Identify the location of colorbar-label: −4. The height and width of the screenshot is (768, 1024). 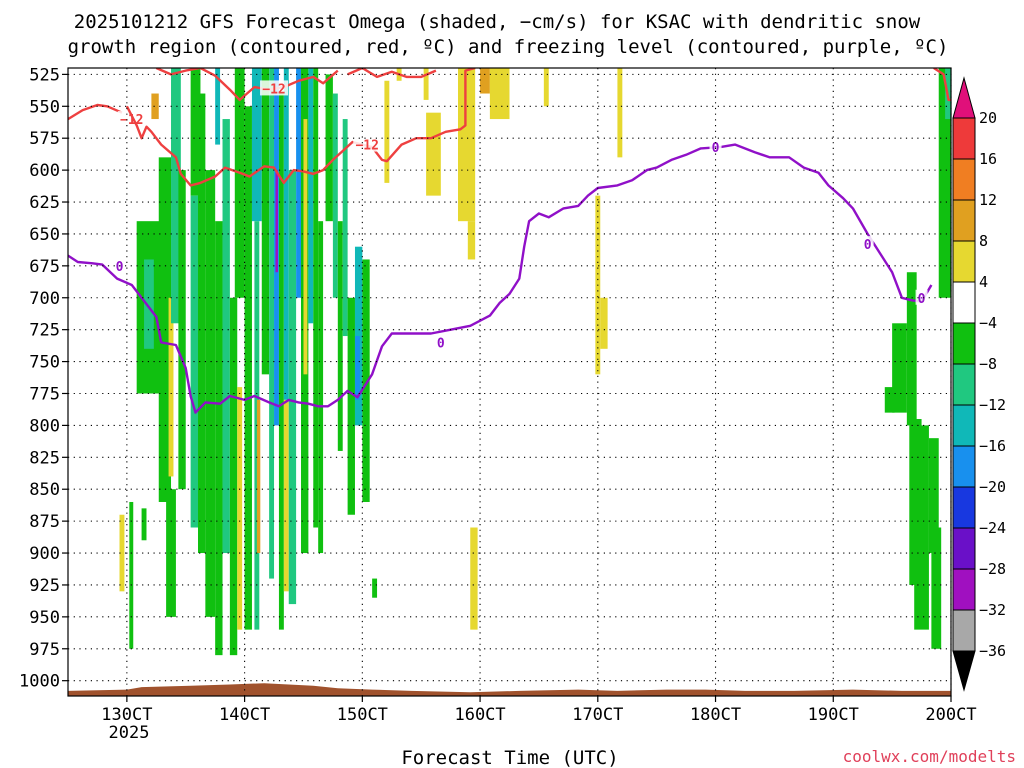
(988, 323).